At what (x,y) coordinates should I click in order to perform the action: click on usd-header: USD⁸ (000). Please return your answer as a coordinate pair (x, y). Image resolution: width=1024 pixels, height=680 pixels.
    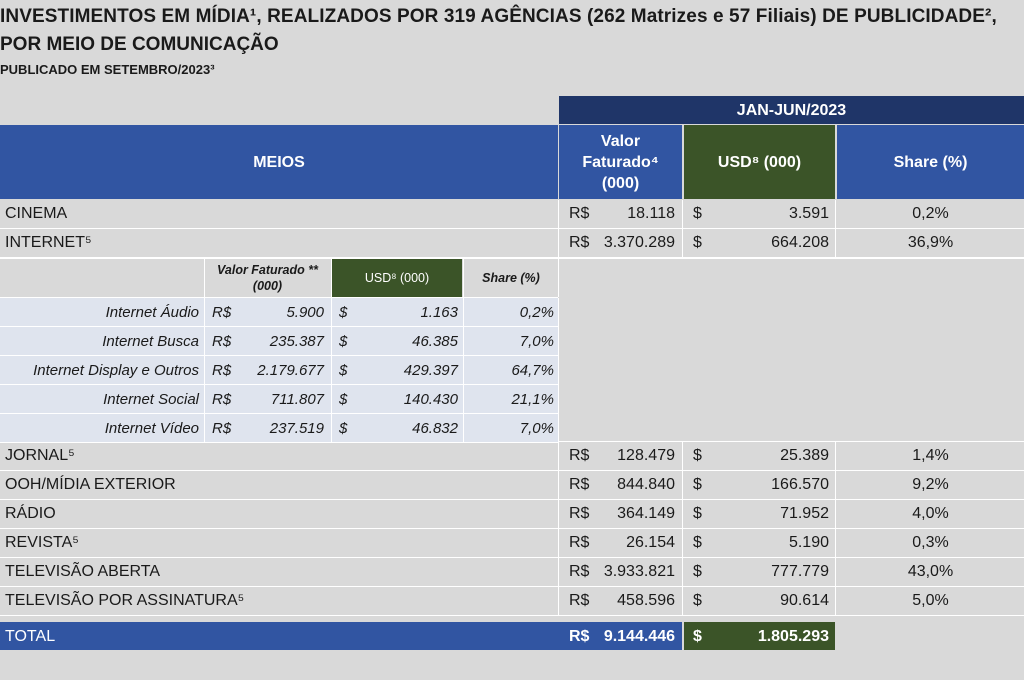
    Looking at the image, I should click on (759, 162).